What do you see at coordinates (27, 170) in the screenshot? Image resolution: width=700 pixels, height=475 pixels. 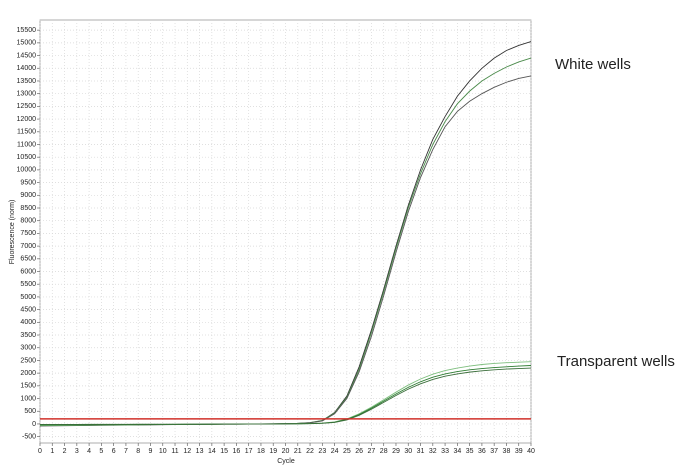 I see `y-tick-label: 10000` at bounding box center [27, 170].